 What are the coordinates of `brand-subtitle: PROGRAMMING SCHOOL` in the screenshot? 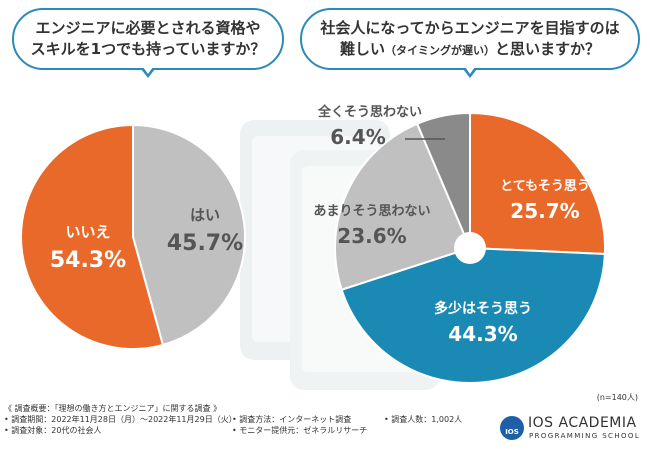 It's located at (585, 436).